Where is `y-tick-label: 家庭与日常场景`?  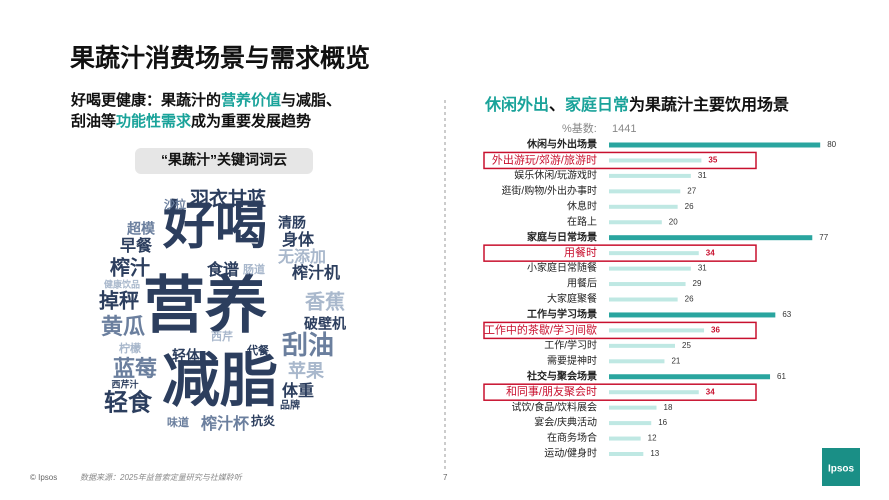 y-tick-label: 家庭与日常场景 is located at coordinates (562, 236).